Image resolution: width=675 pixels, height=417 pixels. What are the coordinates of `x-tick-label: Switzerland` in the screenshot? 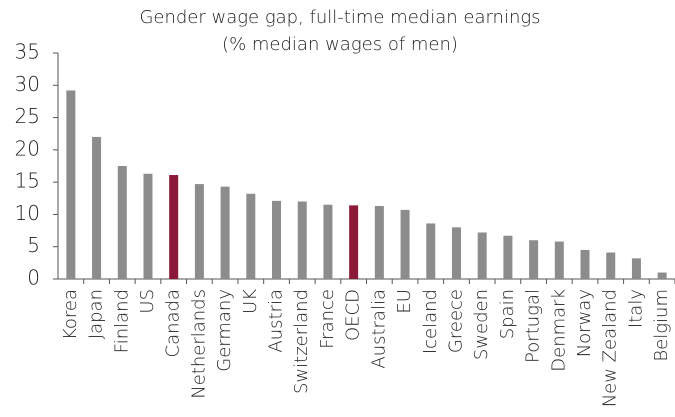 It's located at (301, 341).